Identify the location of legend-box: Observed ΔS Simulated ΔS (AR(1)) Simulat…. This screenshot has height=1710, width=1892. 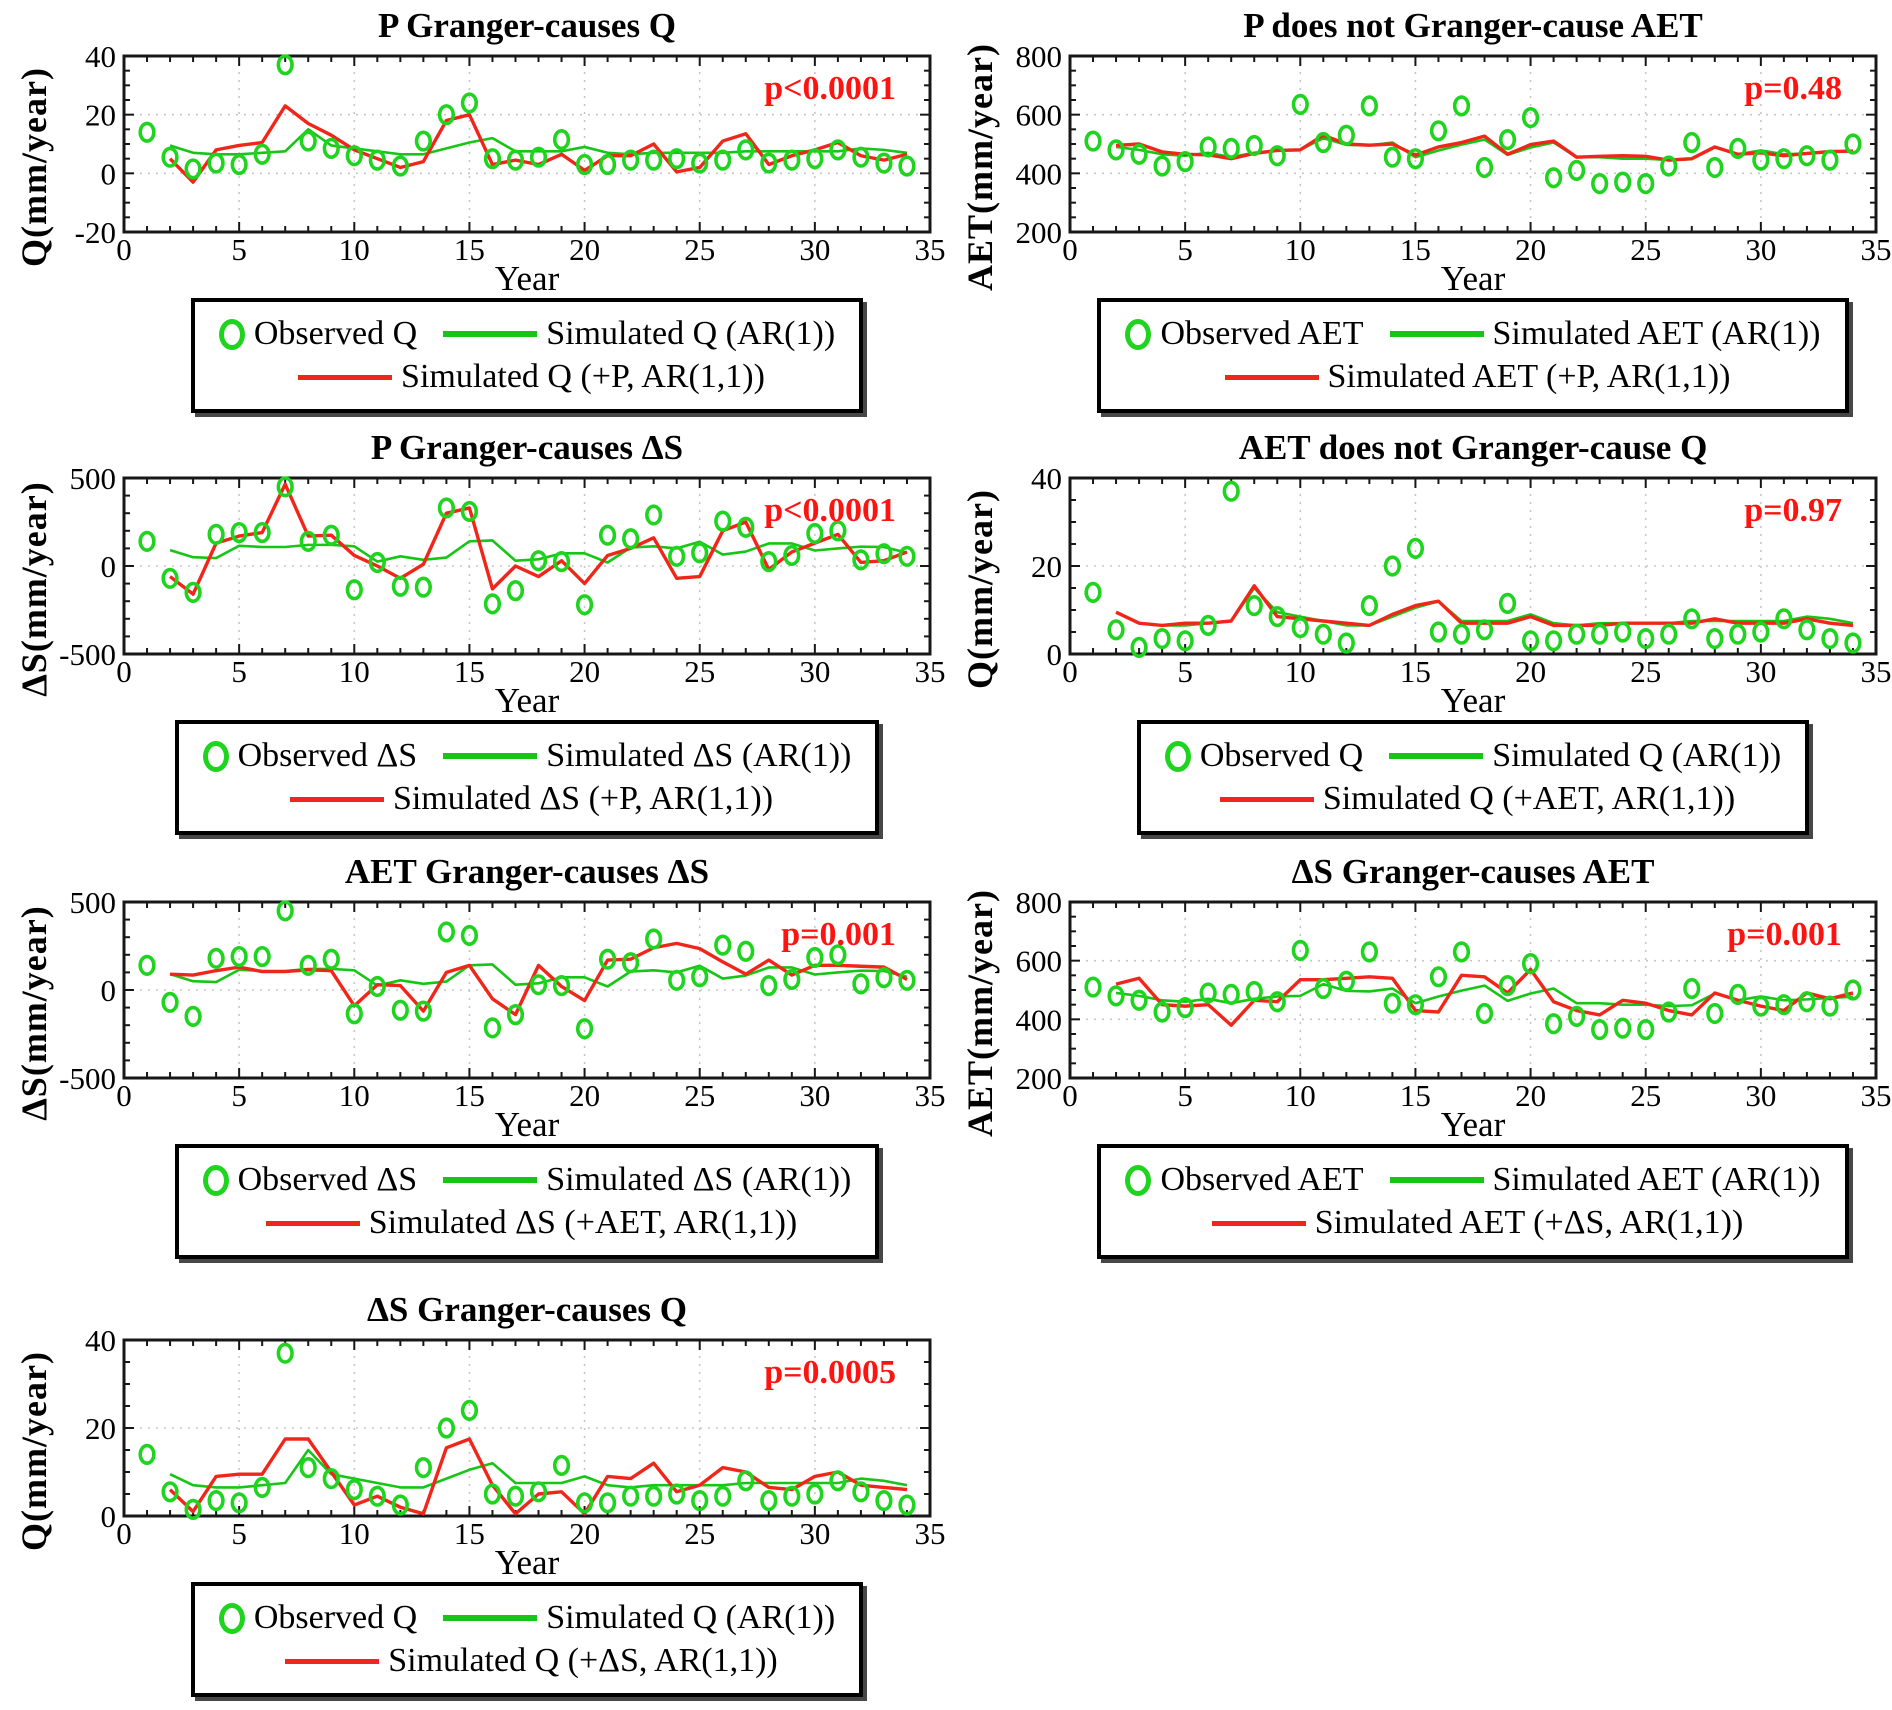
(527, 1201).